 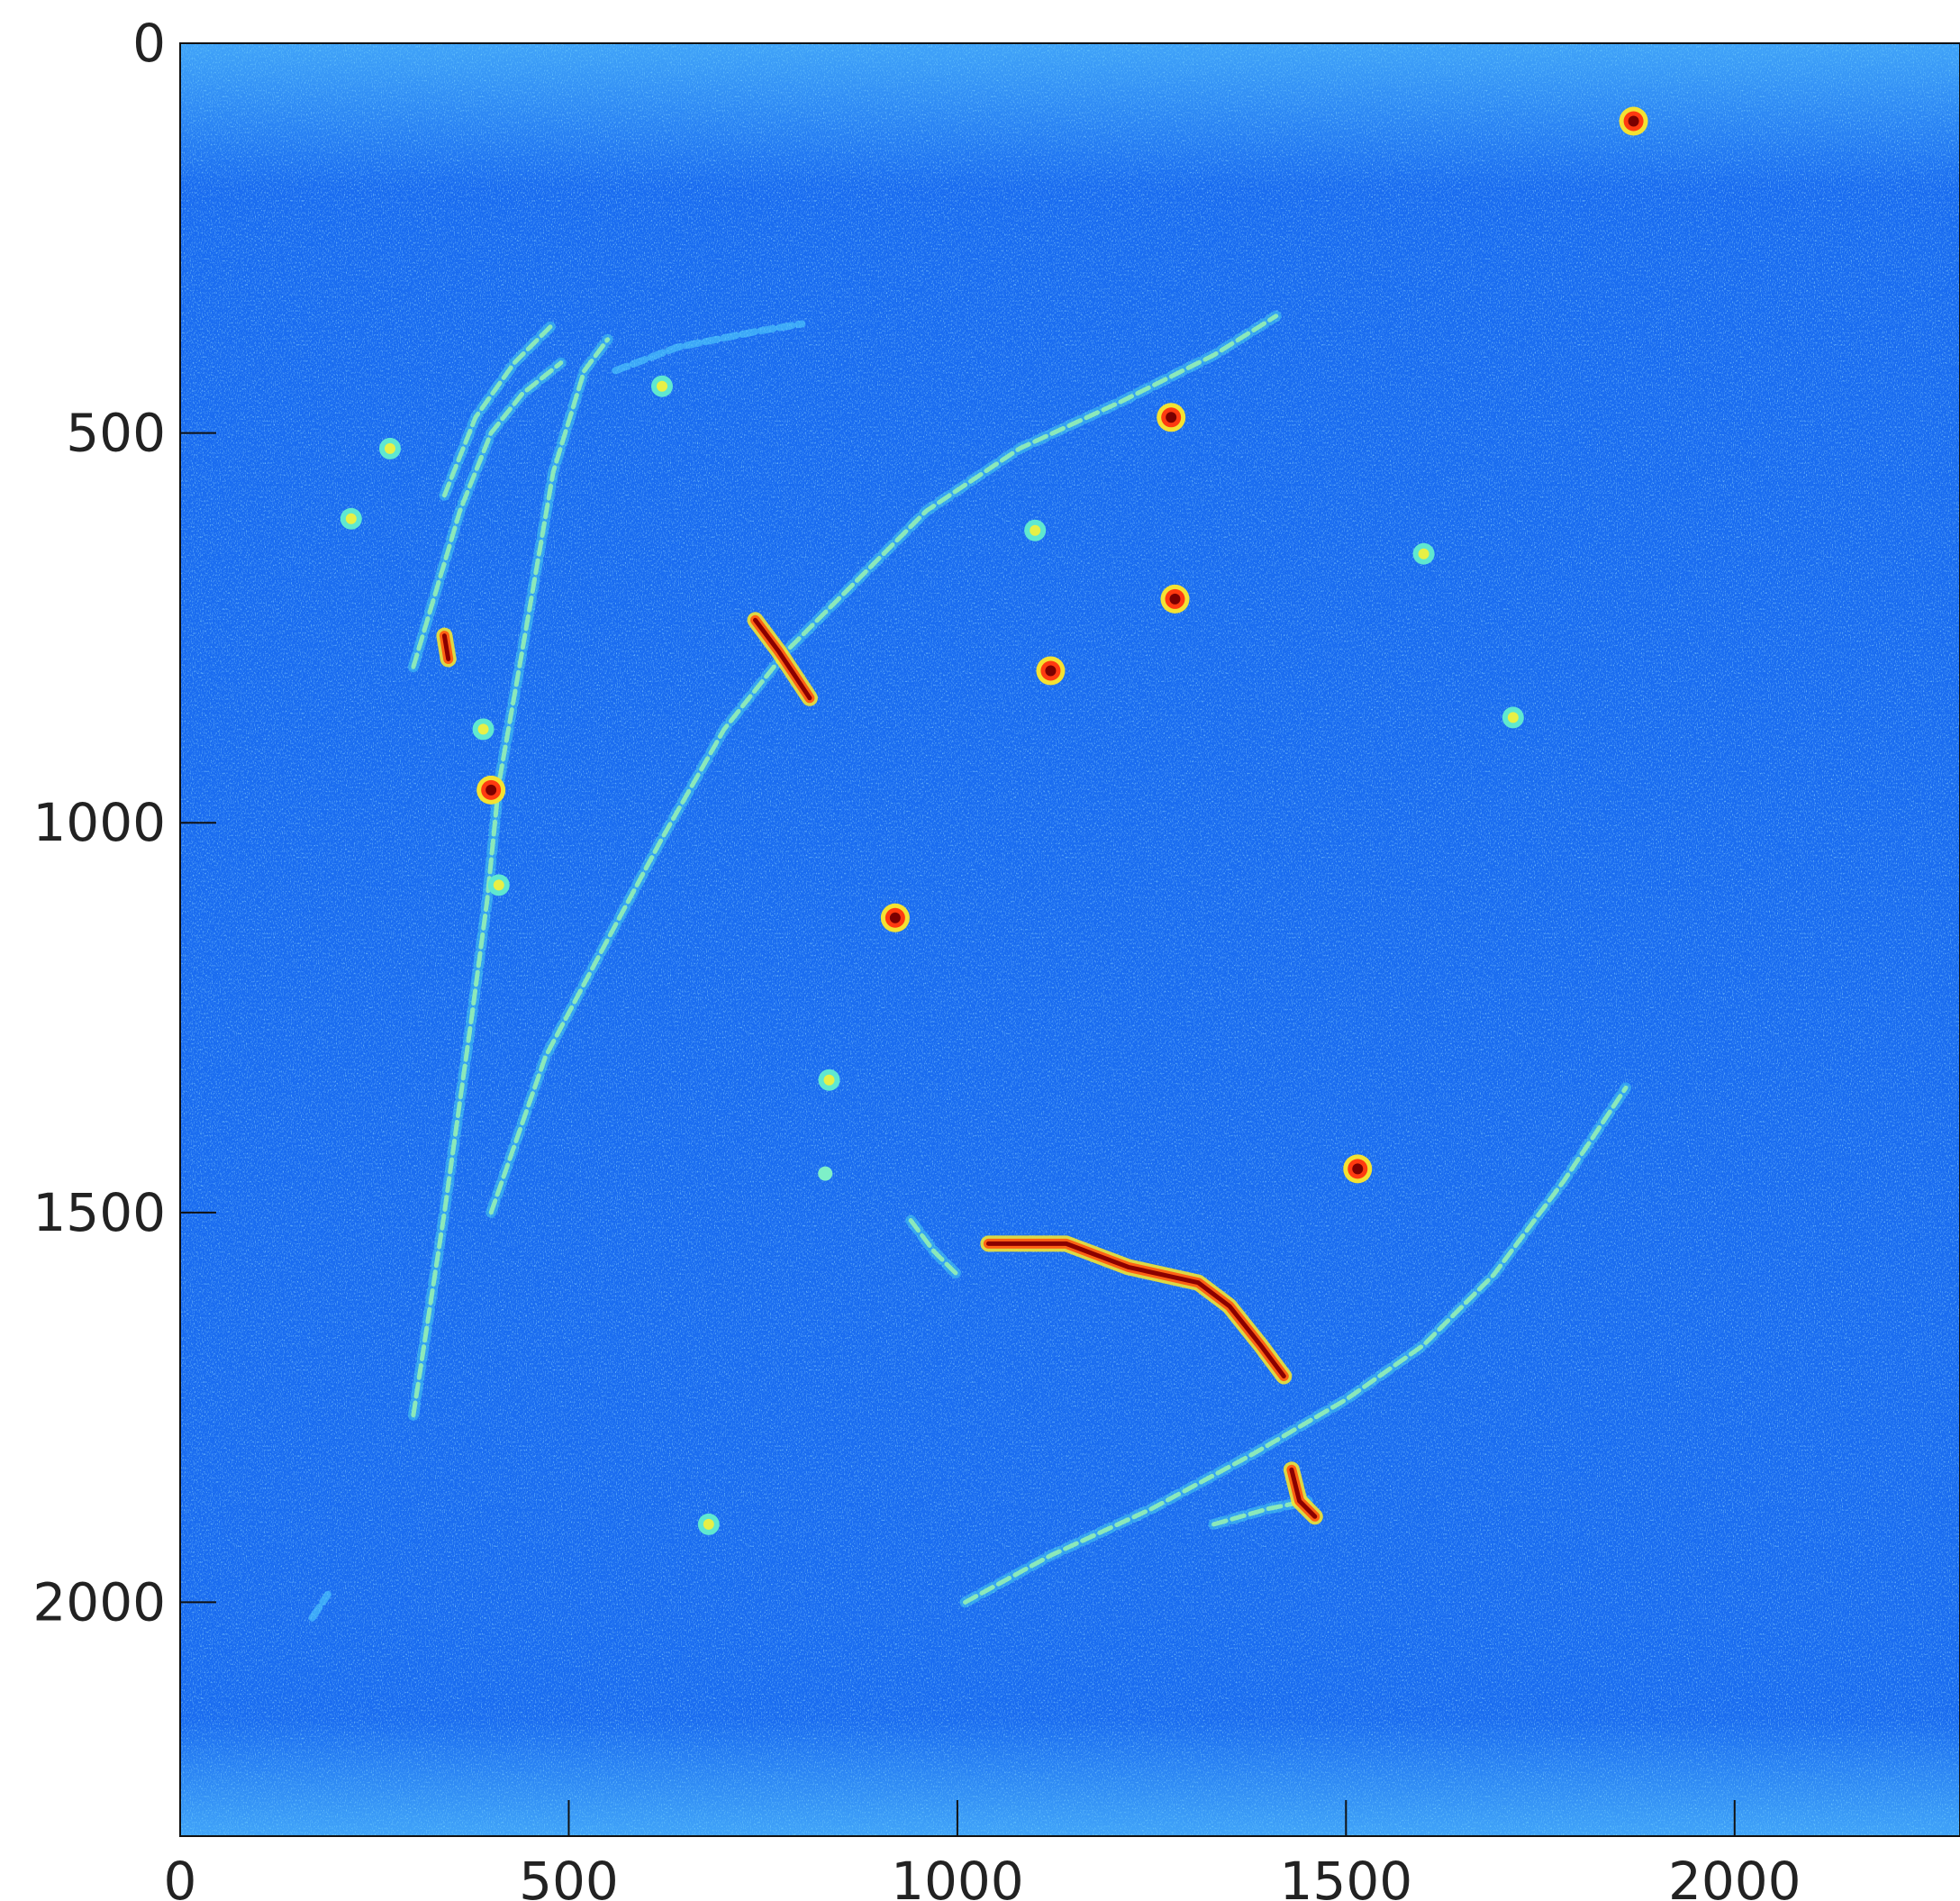 What do you see at coordinates (99, 1602) in the screenshot?
I see `y-tick-label: 2000` at bounding box center [99, 1602].